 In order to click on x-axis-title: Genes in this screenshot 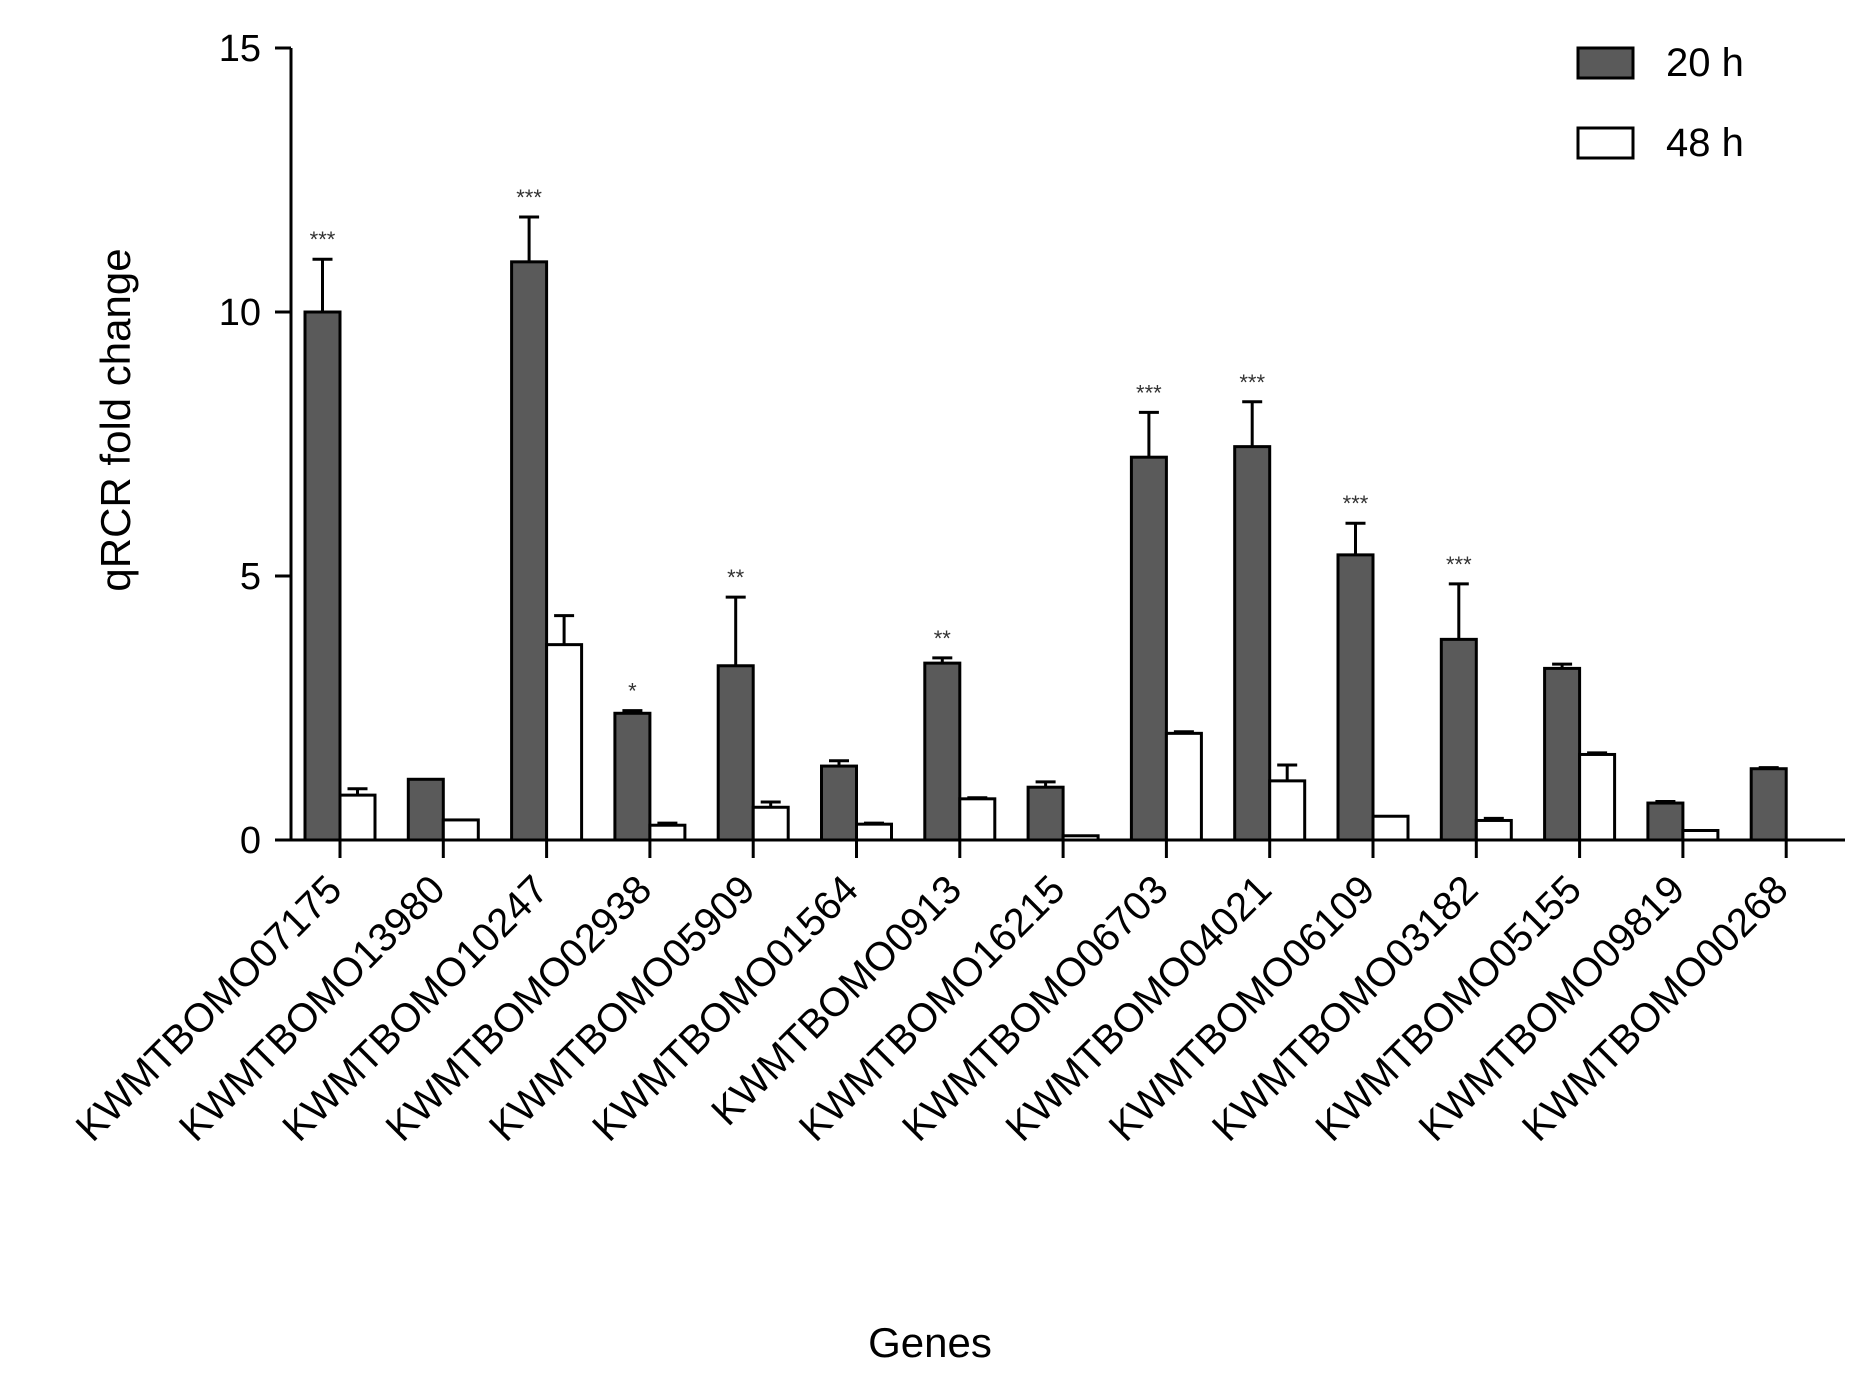, I will do `click(930, 1342)`.